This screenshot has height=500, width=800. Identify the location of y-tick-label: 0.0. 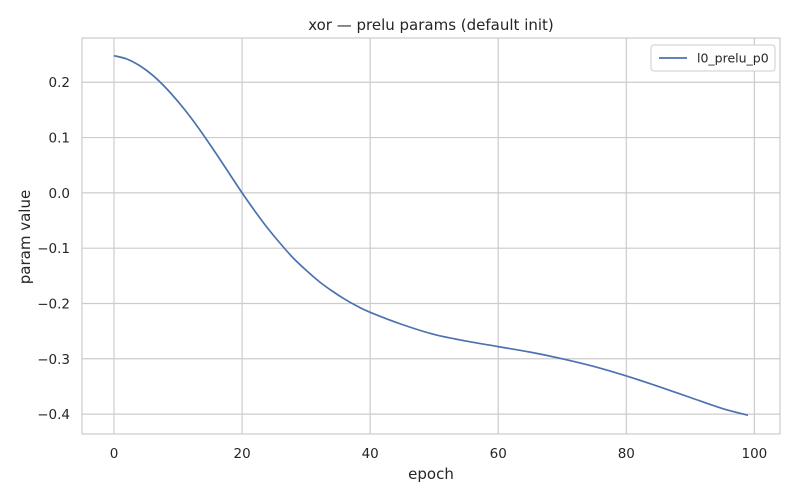
(59, 194).